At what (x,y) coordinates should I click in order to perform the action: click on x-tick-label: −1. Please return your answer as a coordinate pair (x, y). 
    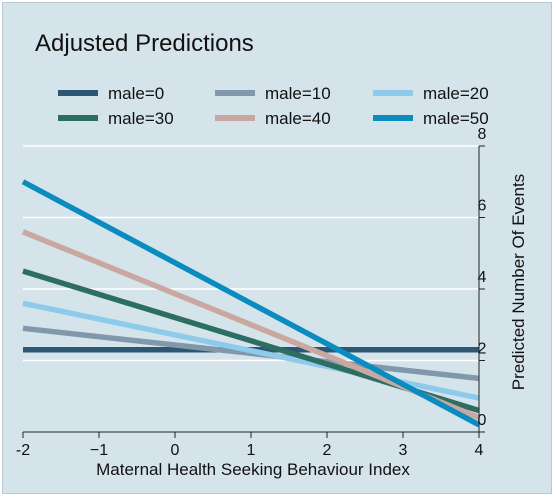
    Looking at the image, I should click on (99, 450).